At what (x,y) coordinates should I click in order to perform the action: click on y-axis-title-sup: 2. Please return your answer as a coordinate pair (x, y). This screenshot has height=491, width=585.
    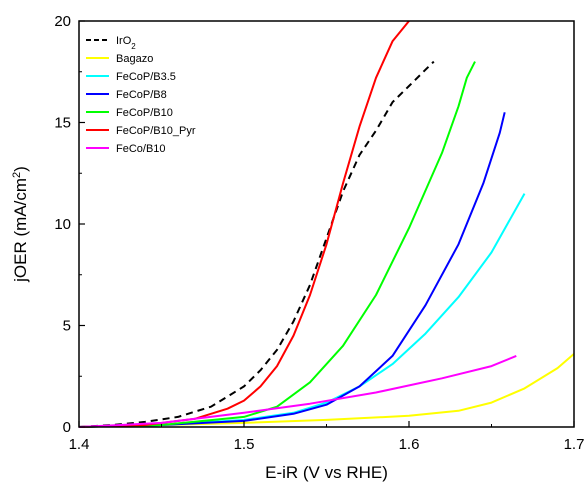
    Looking at the image, I should click on (17, 175).